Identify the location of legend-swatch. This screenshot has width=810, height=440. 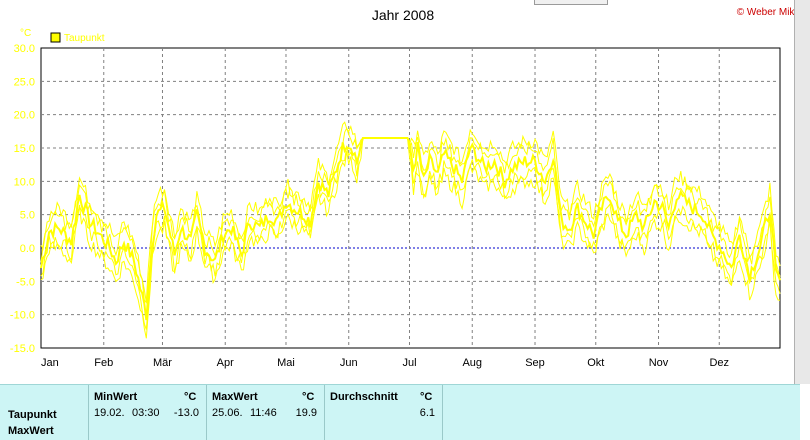
(55, 37).